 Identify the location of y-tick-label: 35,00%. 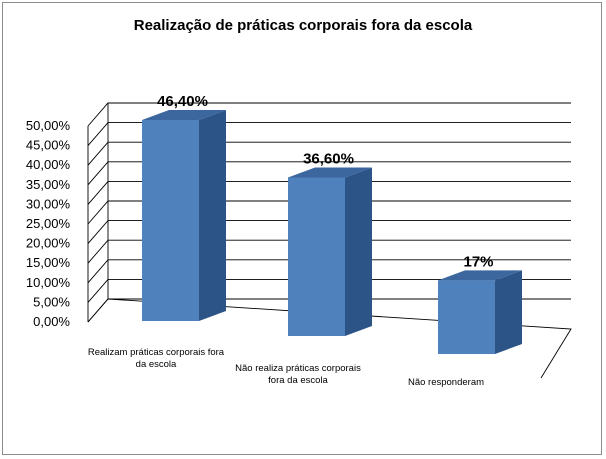
(48, 184).